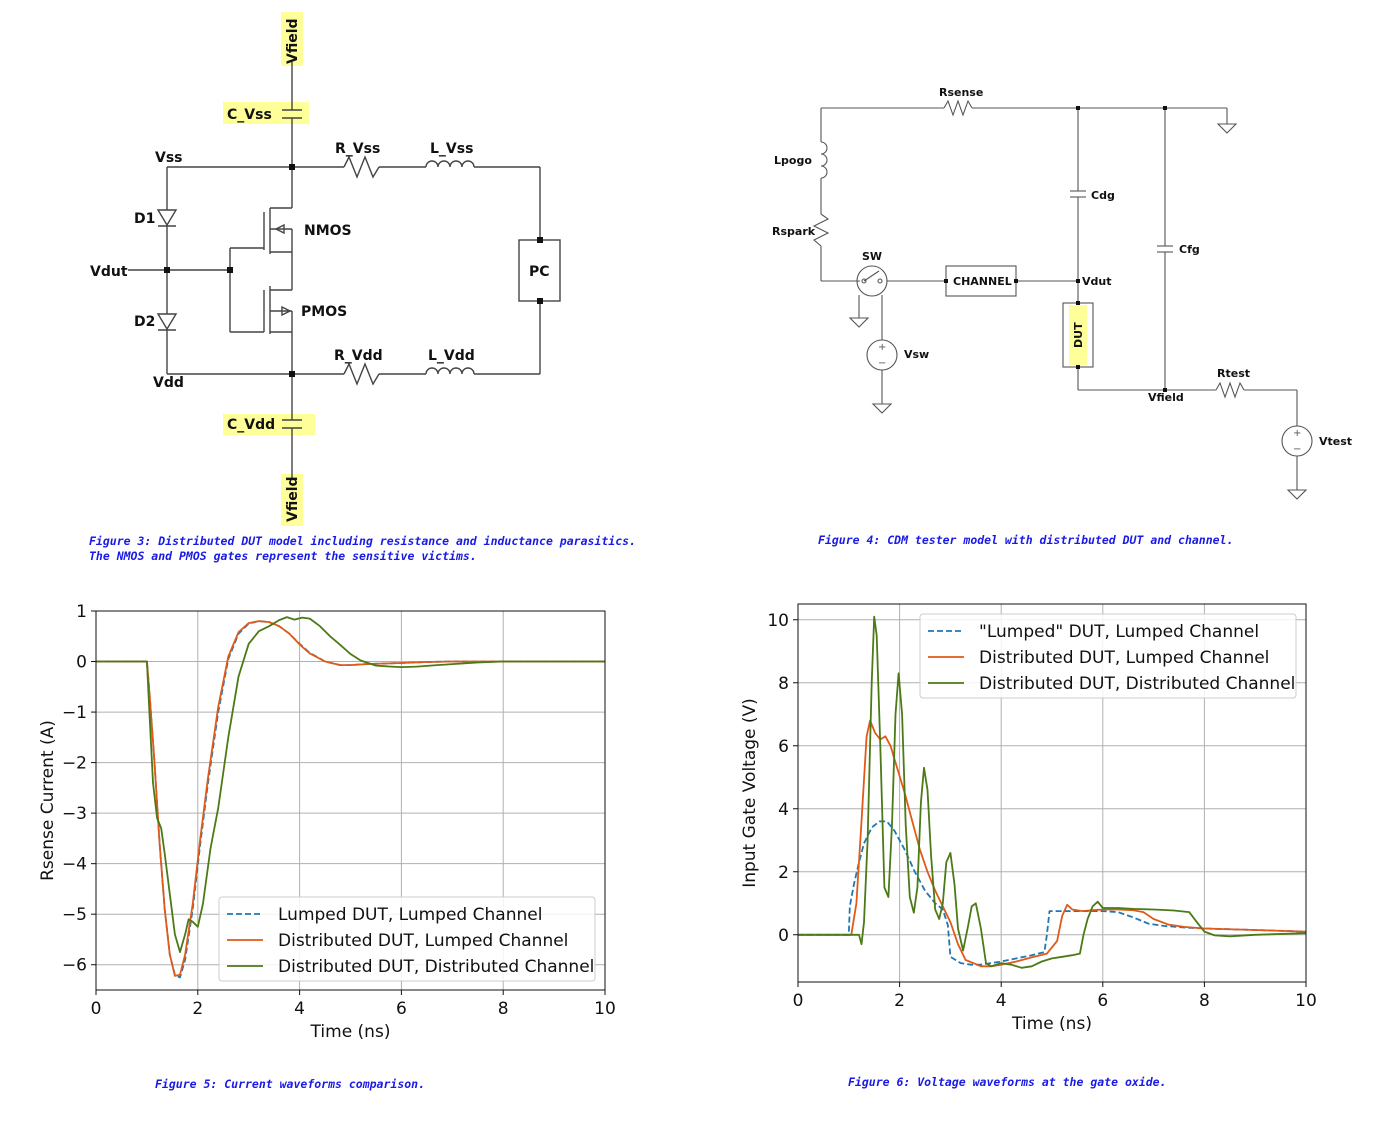  What do you see at coordinates (74, 713) in the screenshot?
I see `fig5-ytick-label-2: −1` at bounding box center [74, 713].